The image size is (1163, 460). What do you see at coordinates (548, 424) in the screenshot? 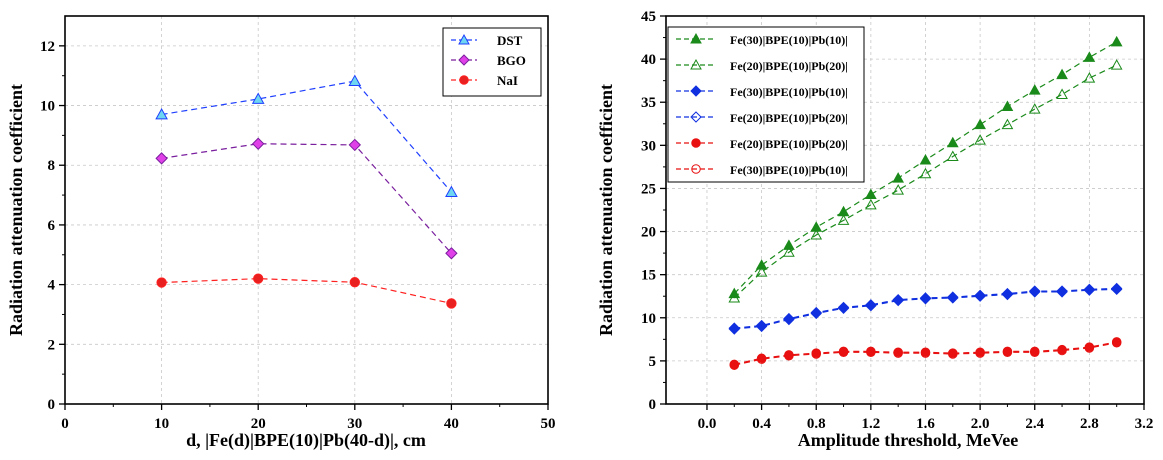
I see `x-tick-label: 50` at bounding box center [548, 424].